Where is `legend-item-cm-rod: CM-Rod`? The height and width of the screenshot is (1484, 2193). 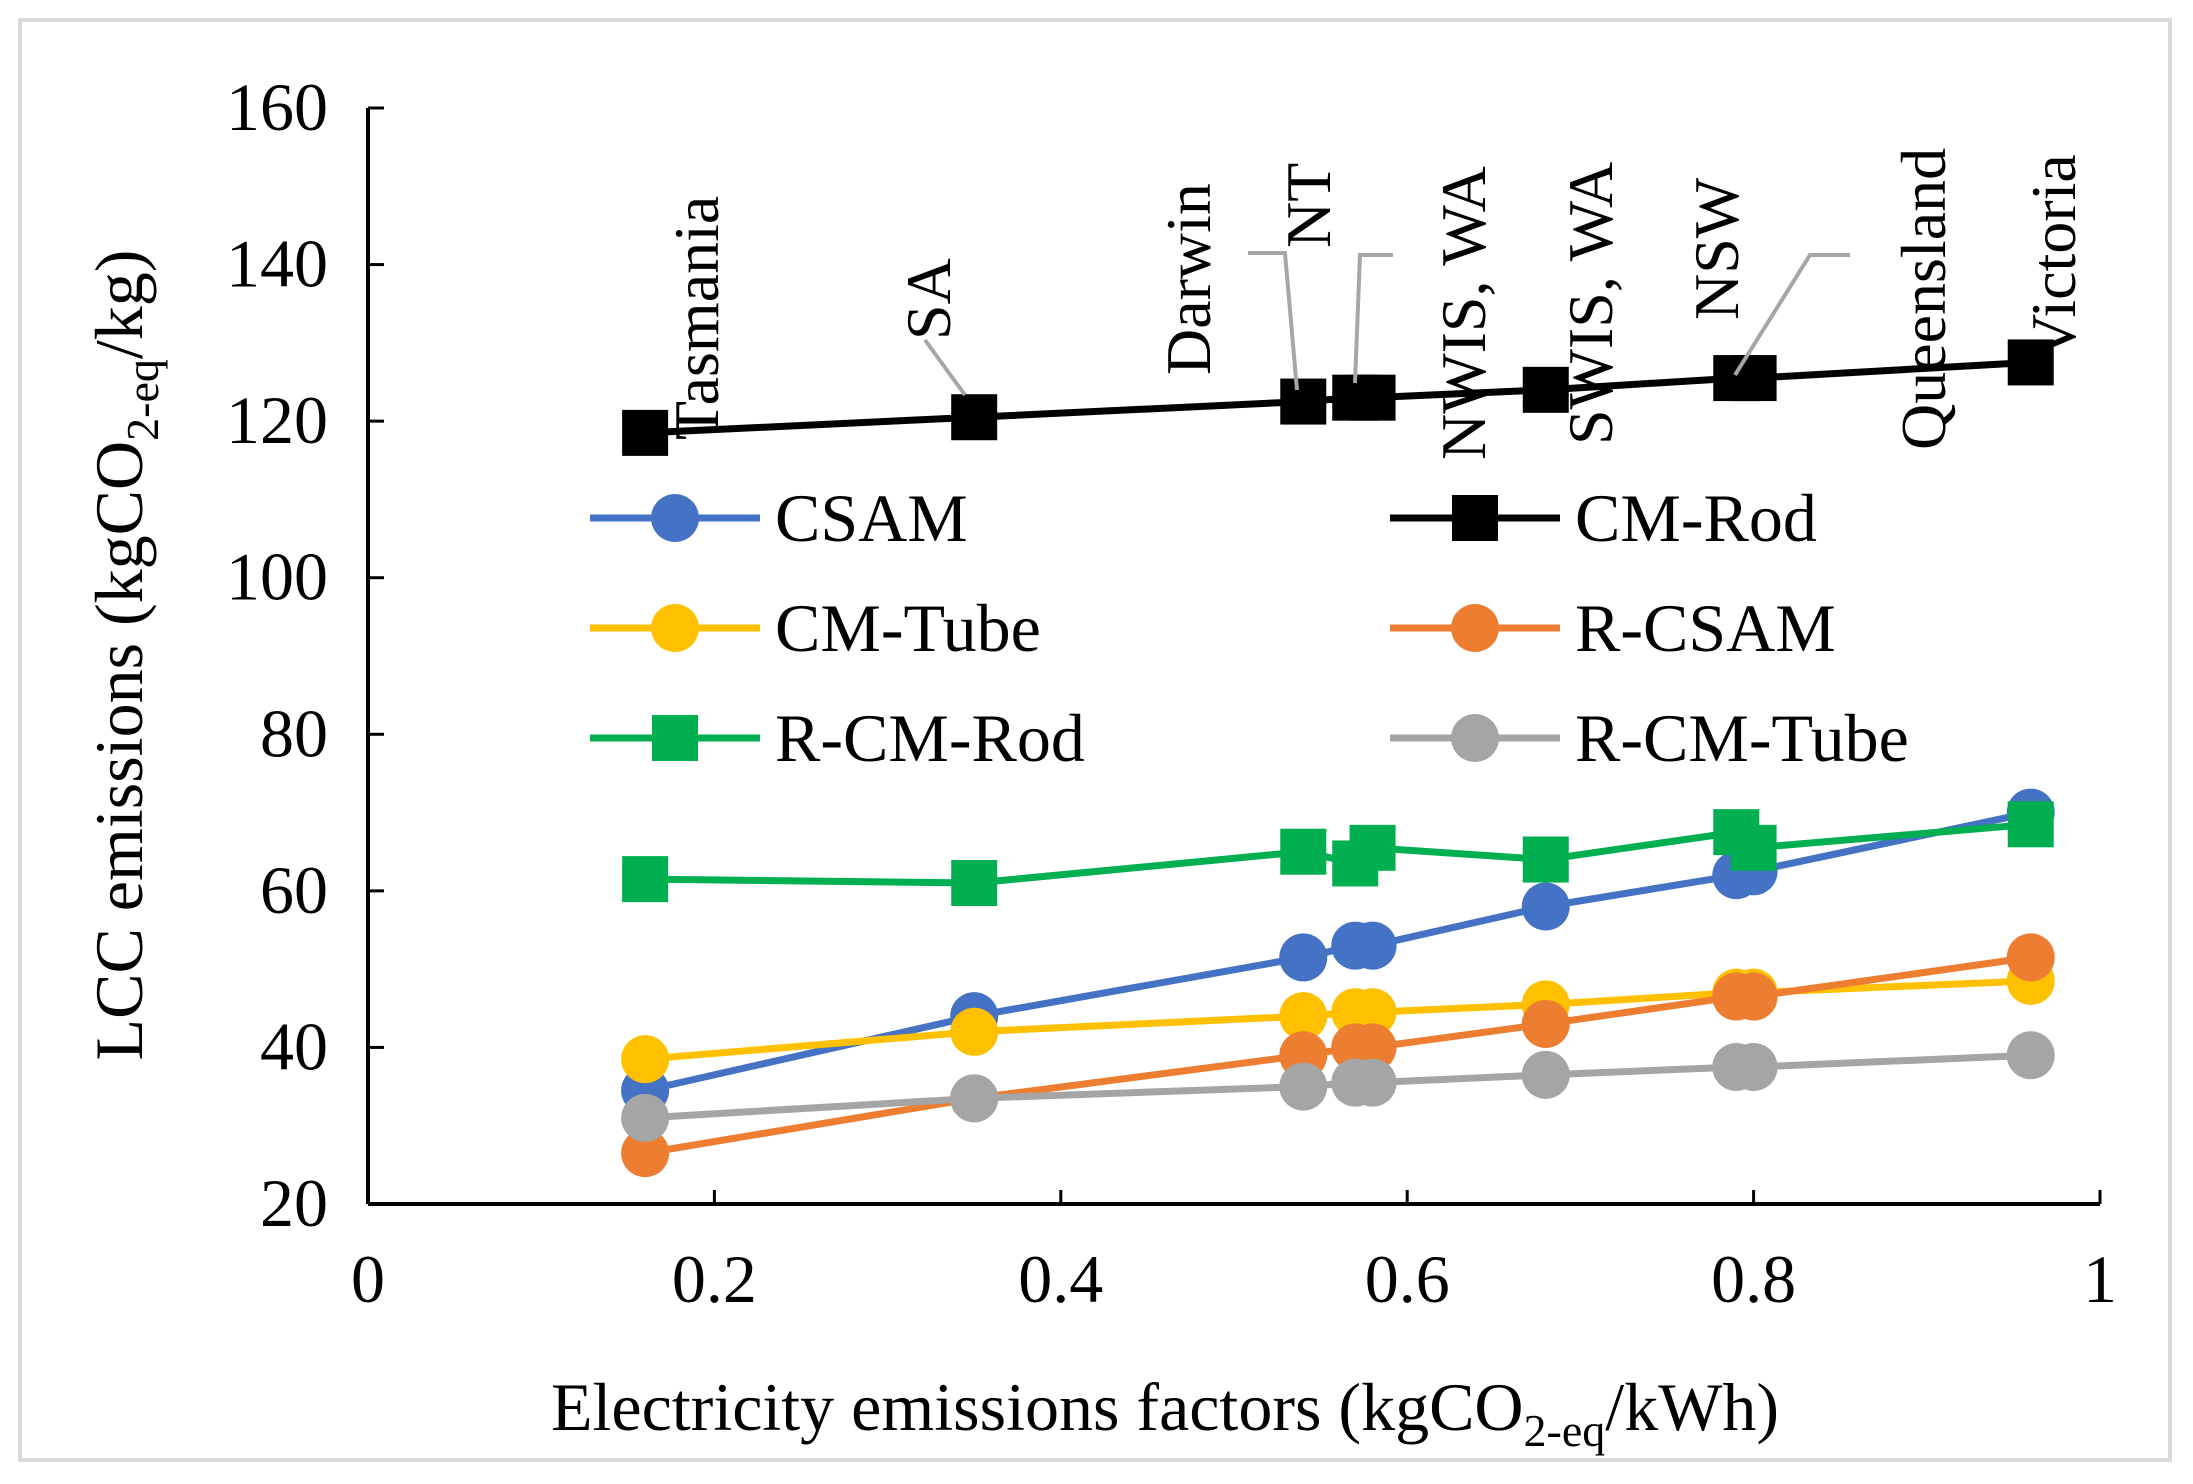
legend-item-cm-rod: CM-Rod is located at coordinates (1603, 518).